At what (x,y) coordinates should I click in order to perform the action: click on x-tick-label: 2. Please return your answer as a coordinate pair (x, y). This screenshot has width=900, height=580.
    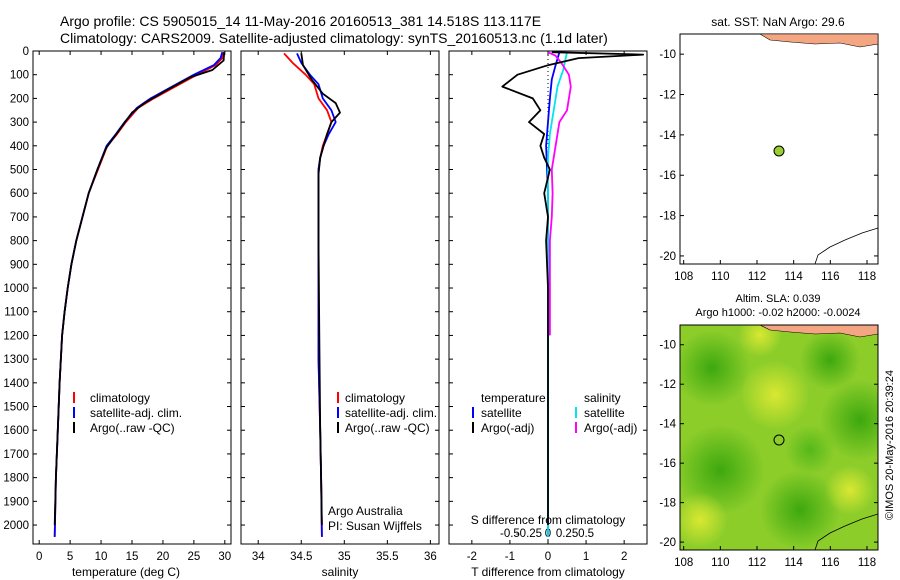
    Looking at the image, I should click on (624, 557).